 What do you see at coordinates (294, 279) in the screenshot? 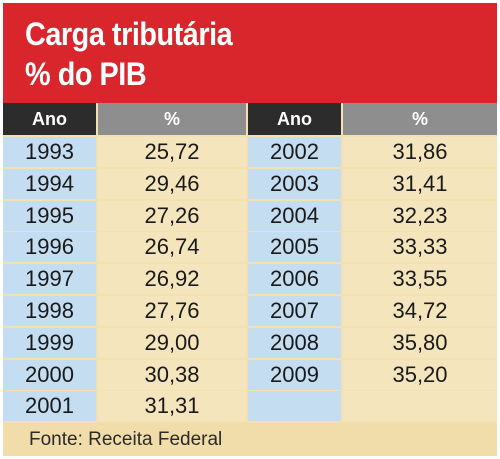
I see `year-cell-right: 2006` at bounding box center [294, 279].